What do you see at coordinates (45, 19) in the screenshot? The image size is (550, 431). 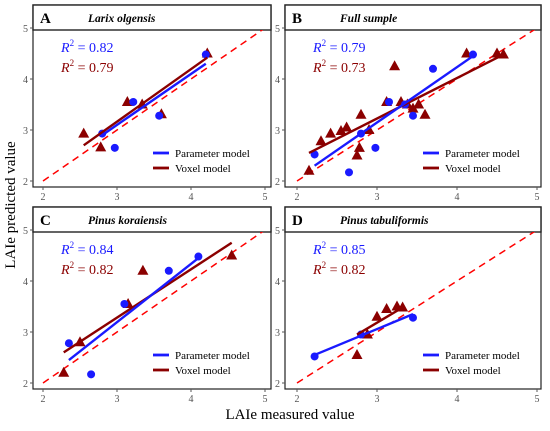 I see `panel-letter: A` at bounding box center [45, 19].